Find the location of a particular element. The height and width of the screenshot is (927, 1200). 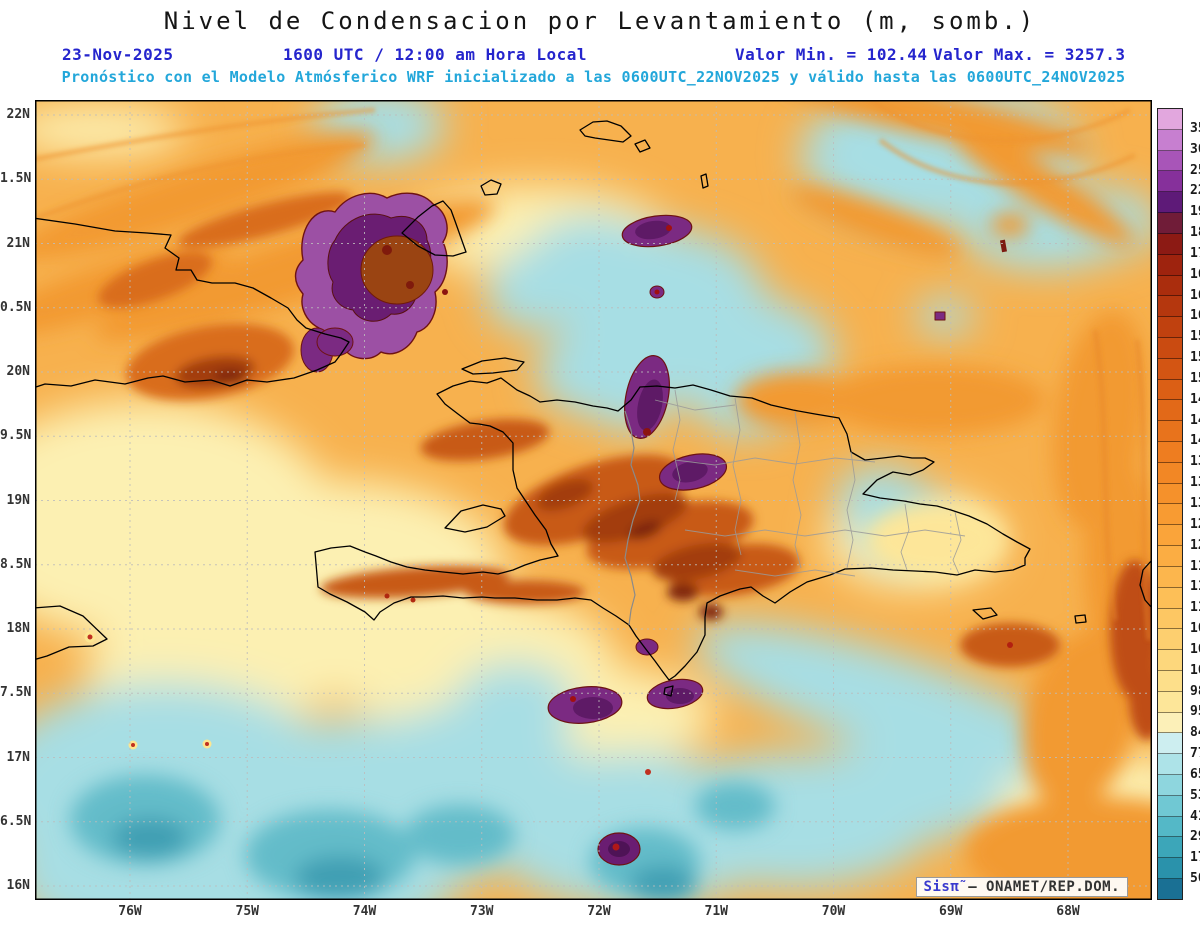

coastline-caicos-east is located at coordinates (642, 146).